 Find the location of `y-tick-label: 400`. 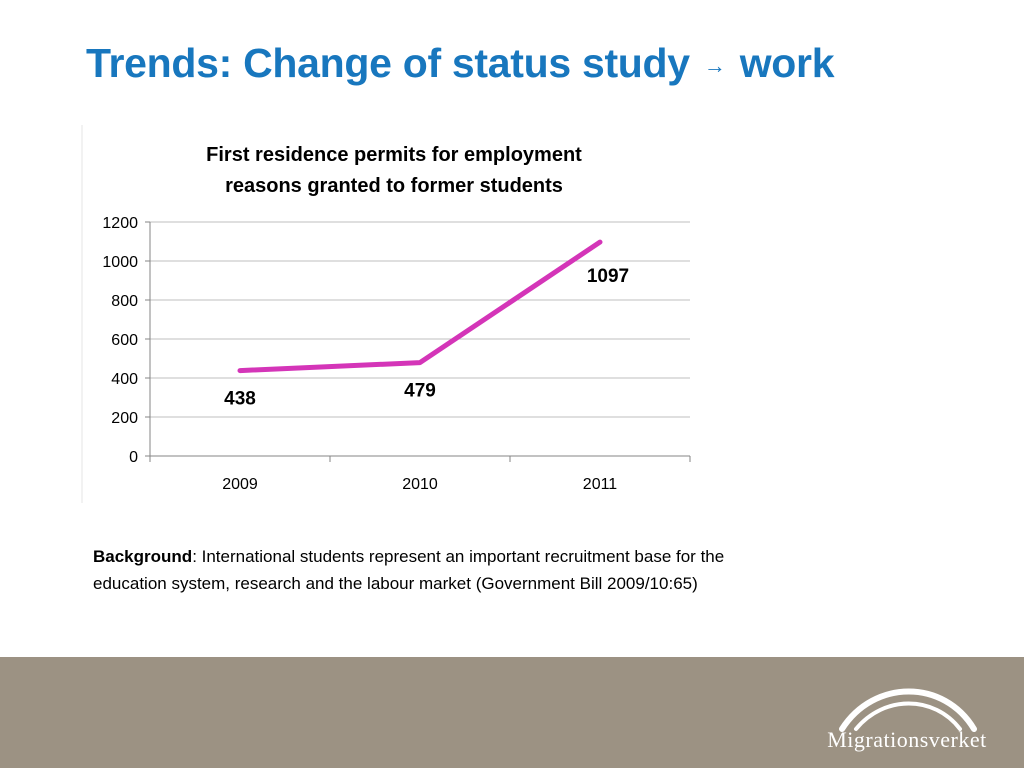

y-tick-label: 400 is located at coordinates (124, 379).